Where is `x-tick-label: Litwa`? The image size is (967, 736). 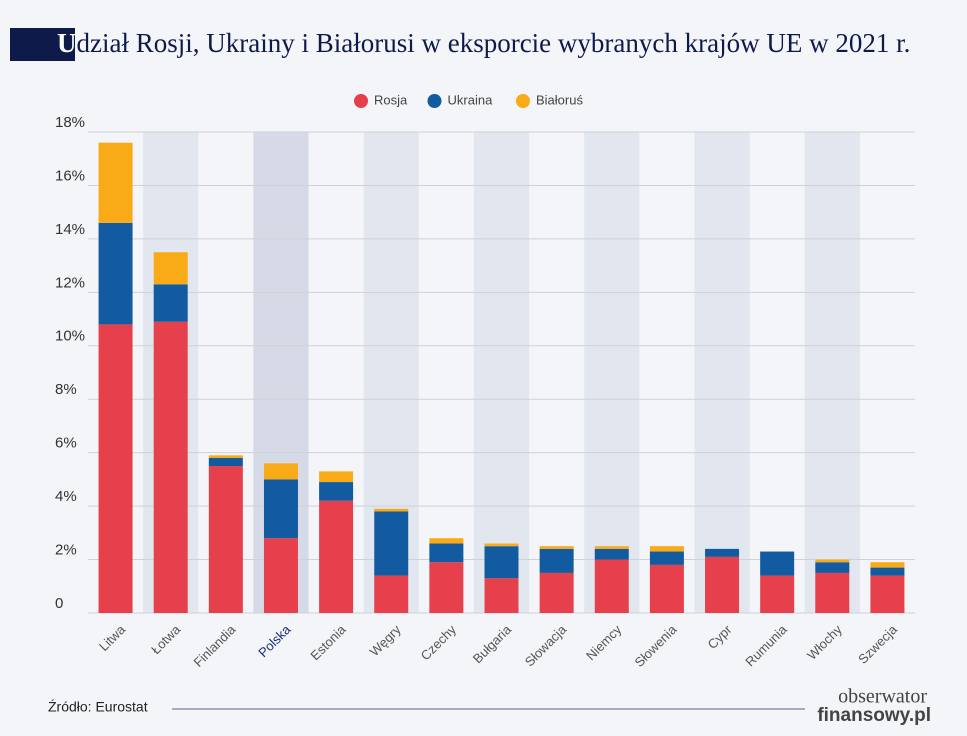 x-tick-label: Litwa is located at coordinates (112, 637).